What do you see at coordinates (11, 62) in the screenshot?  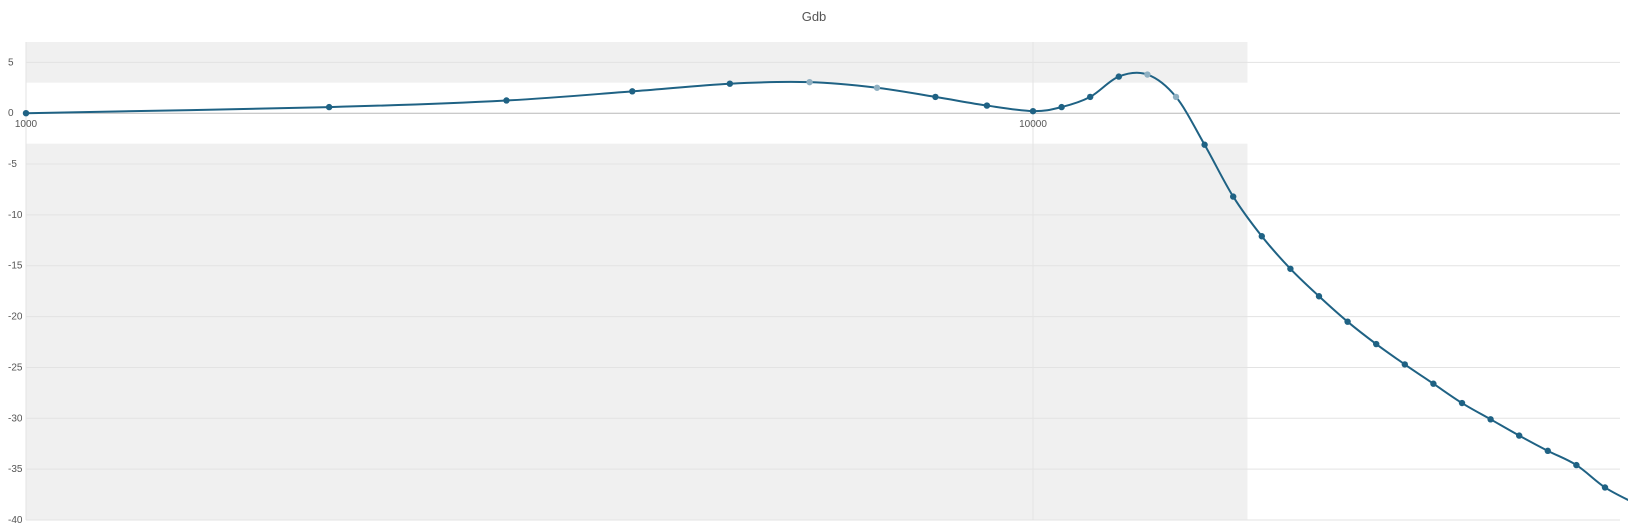 I see `y-tick-label: 5` at bounding box center [11, 62].